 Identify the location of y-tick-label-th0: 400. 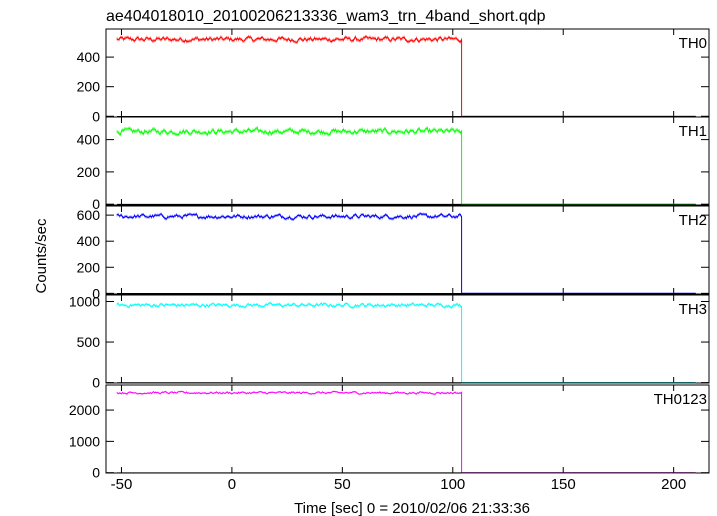
(89, 57).